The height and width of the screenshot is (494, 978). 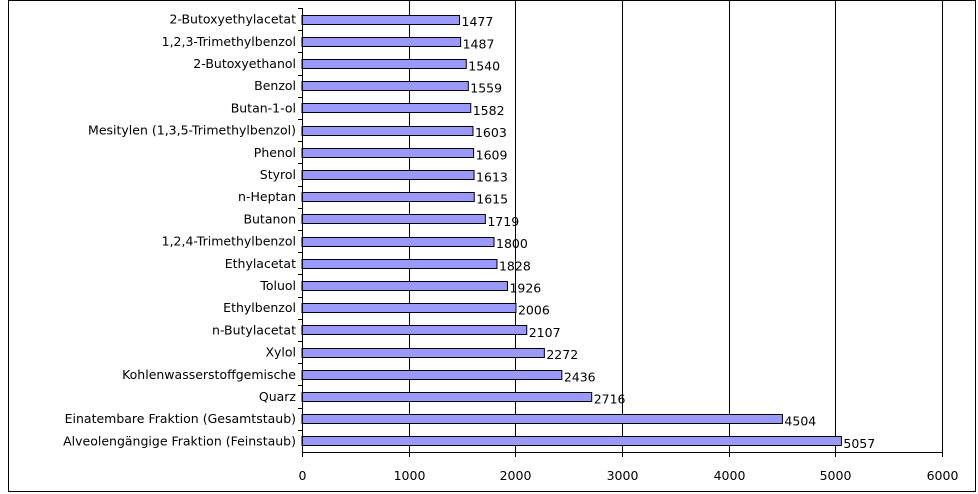 What do you see at coordinates (562, 354) in the screenshot?
I see `value-label-15: 2272` at bounding box center [562, 354].